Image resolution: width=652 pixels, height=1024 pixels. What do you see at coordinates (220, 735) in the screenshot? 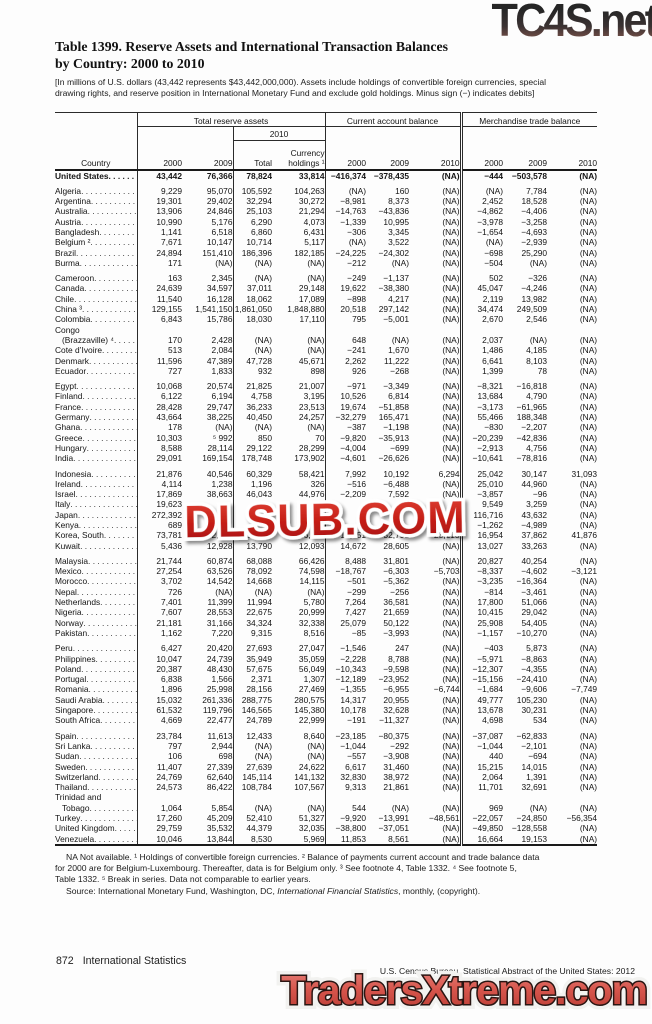
I see `value-cell: 11,613` at bounding box center [220, 735].